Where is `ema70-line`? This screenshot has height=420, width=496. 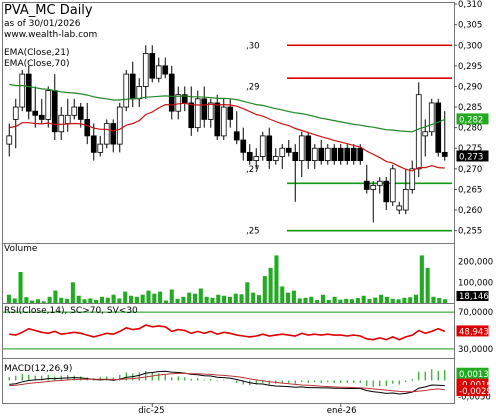
ema70-line is located at coordinates (227, 108).